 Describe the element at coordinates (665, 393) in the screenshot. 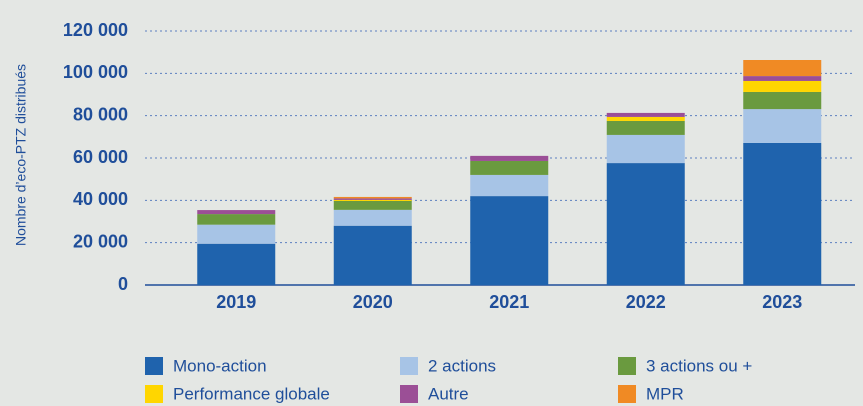

I see `legend-label: MPR` at that location.